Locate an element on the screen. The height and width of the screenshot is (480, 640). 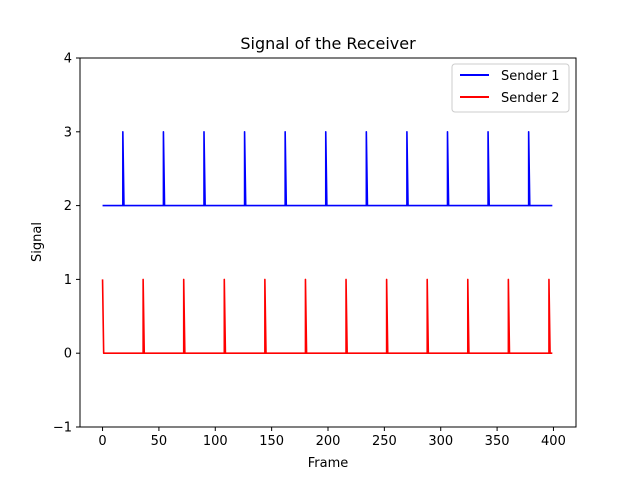
y-tick-label: 0 is located at coordinates (68, 354).